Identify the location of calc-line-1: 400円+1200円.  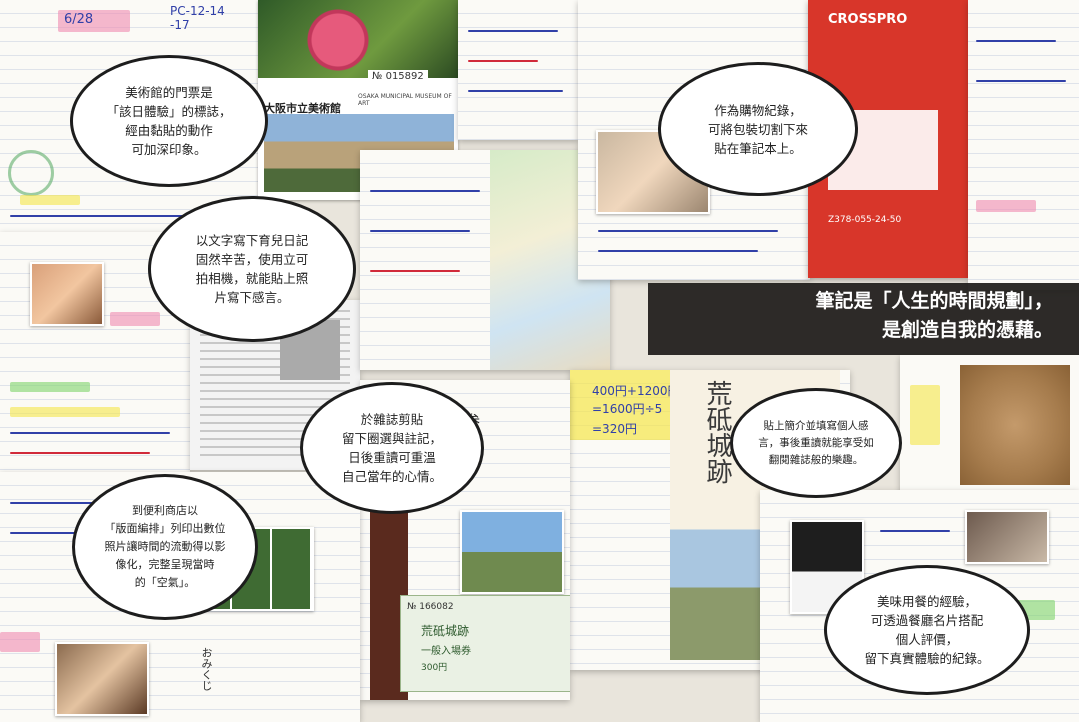
(636, 391).